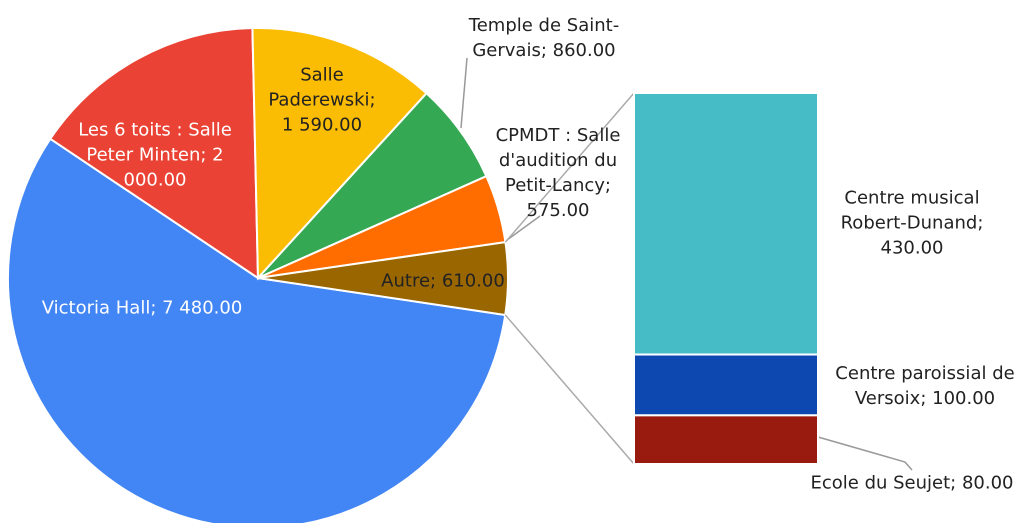 The image size is (1030, 523). I want to click on data-label: Victoria Hall; 7 480.00, so click(142, 308).